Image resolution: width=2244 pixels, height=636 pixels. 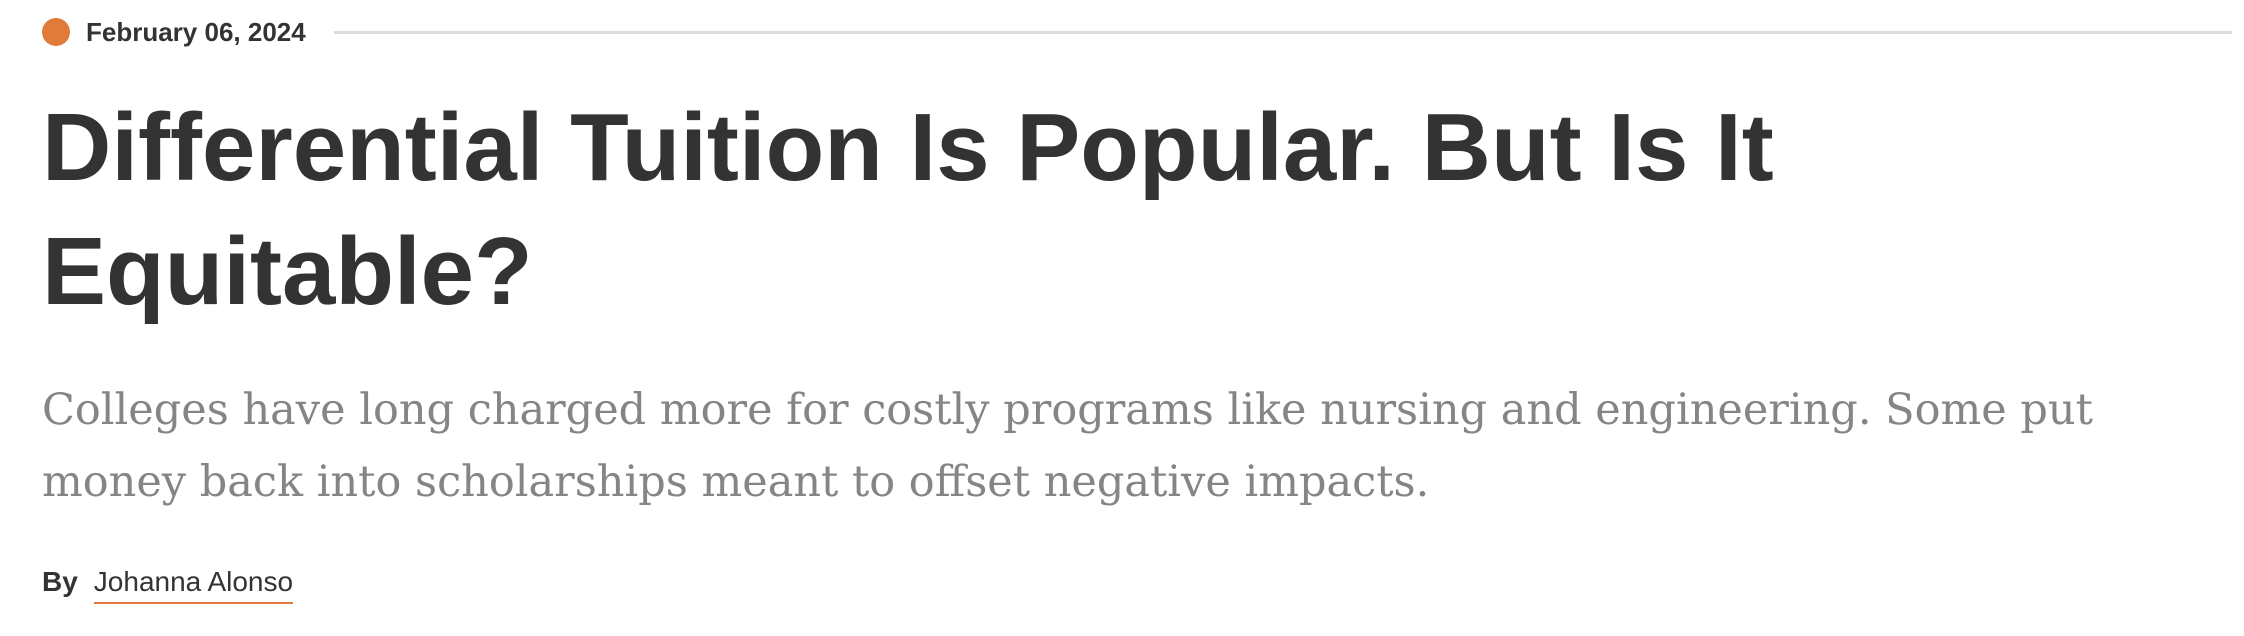 What do you see at coordinates (60, 581) in the screenshot?
I see `byline-prefix: By` at bounding box center [60, 581].